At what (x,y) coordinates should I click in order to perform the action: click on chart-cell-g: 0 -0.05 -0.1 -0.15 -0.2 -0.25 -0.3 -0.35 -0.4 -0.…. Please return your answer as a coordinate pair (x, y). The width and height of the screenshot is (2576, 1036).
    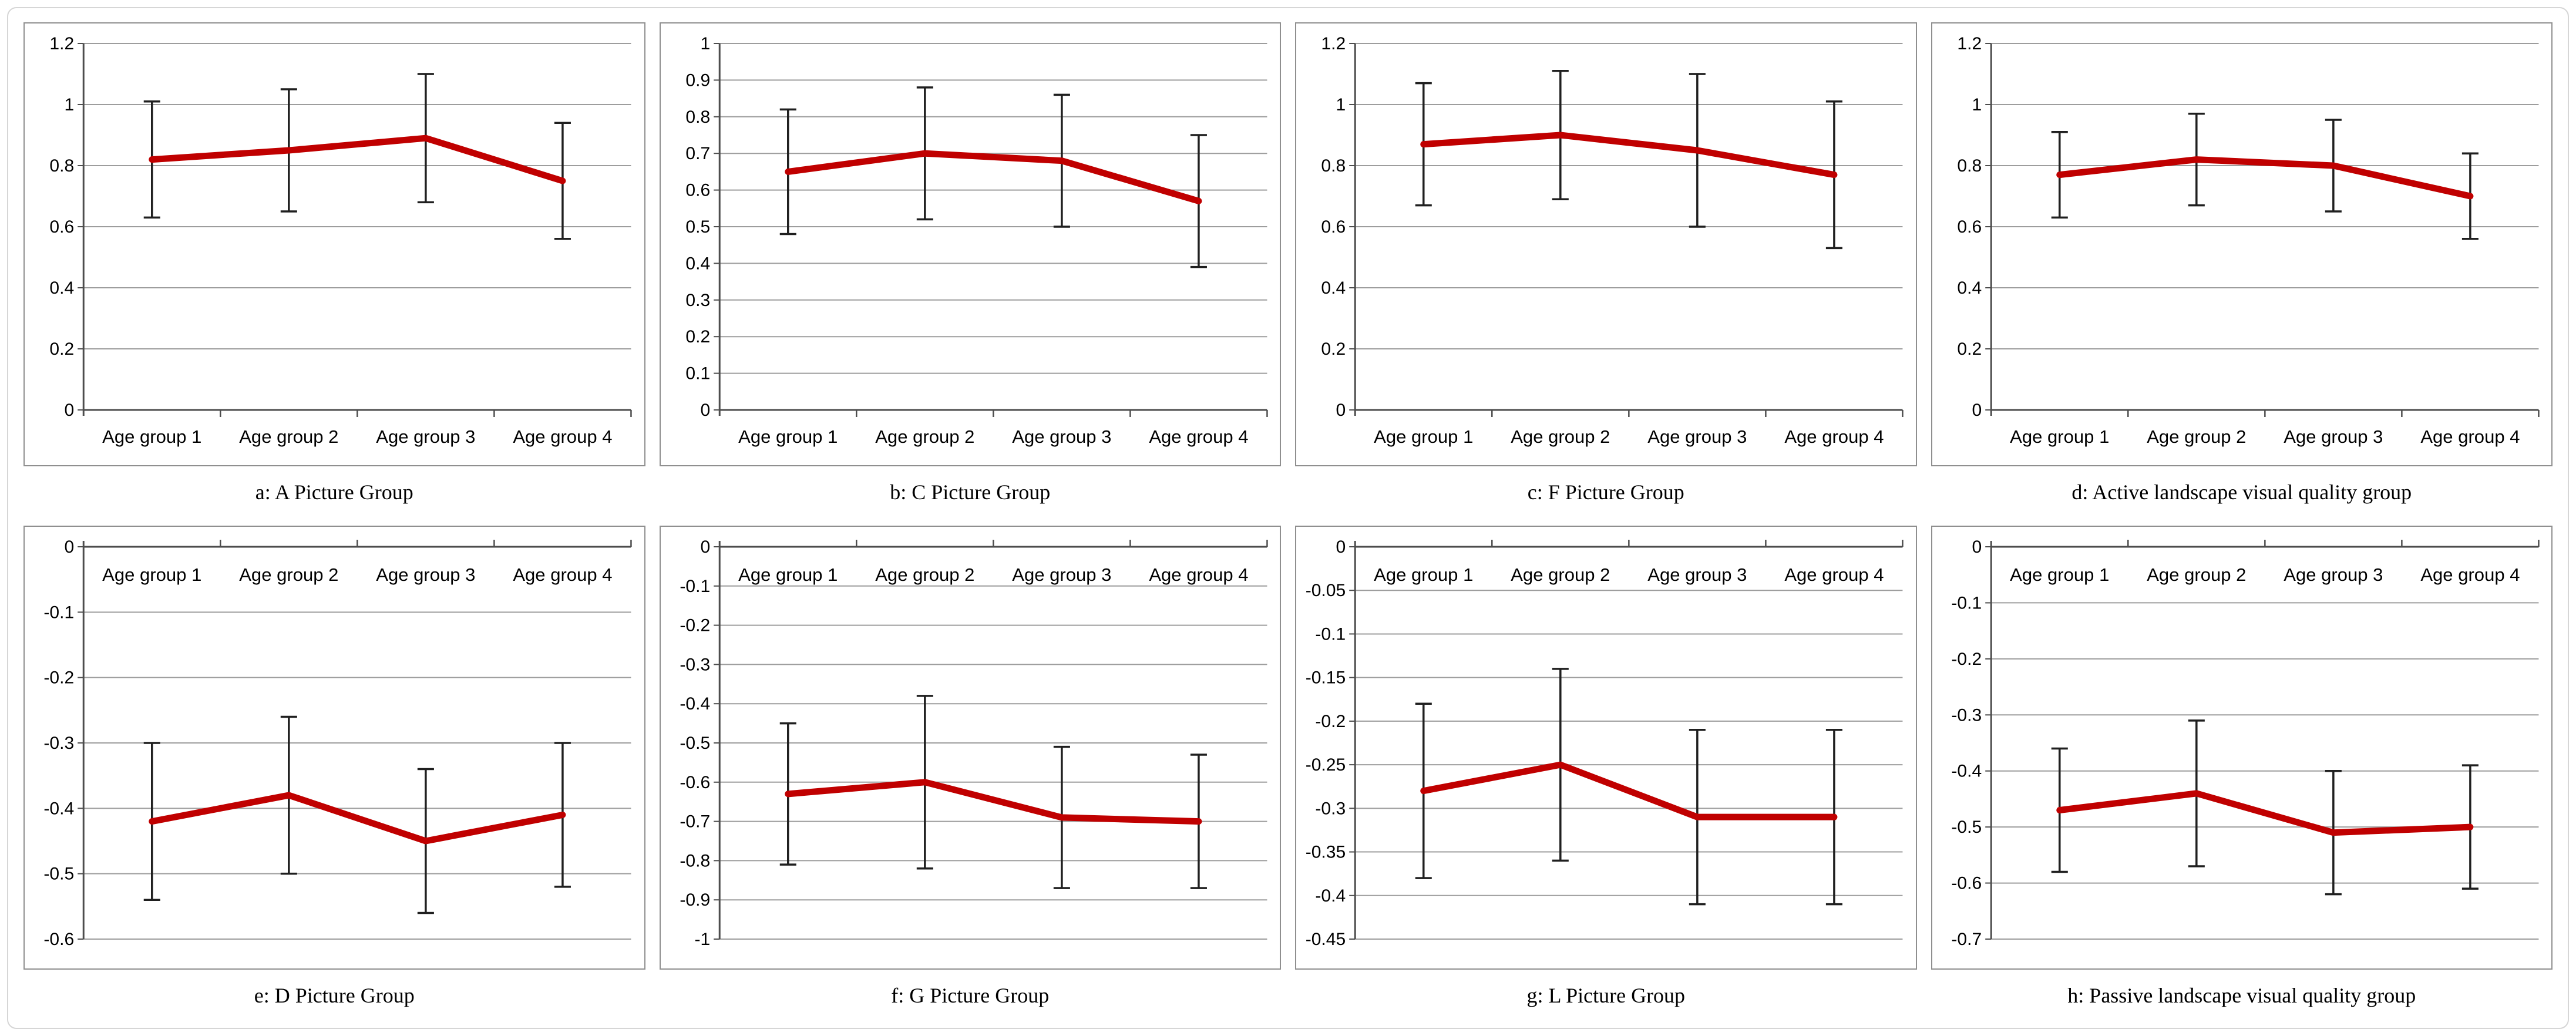
    Looking at the image, I should click on (1606, 777).